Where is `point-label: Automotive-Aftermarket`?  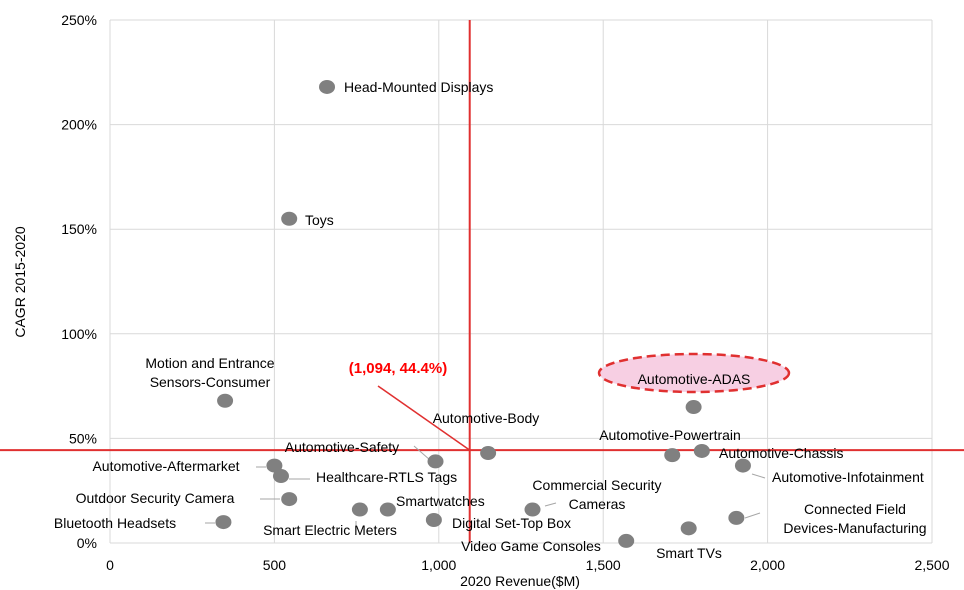
point-label: Automotive-Aftermarket is located at coordinates (165, 466).